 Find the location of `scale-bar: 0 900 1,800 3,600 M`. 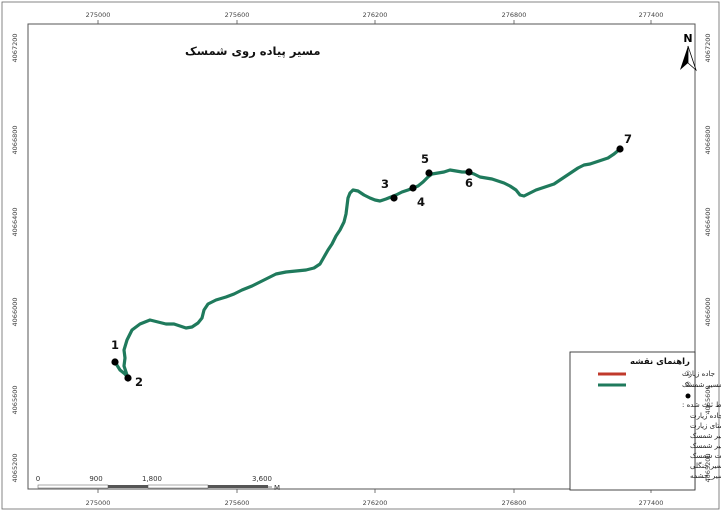

scale-bar: 0 900 1,800 3,600 M is located at coordinates (158, 483).